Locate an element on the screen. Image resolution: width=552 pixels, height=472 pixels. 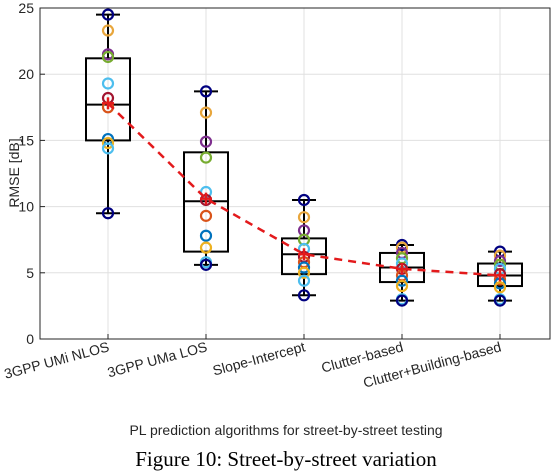
y-tick-label: 10 is located at coordinates (26, 207).